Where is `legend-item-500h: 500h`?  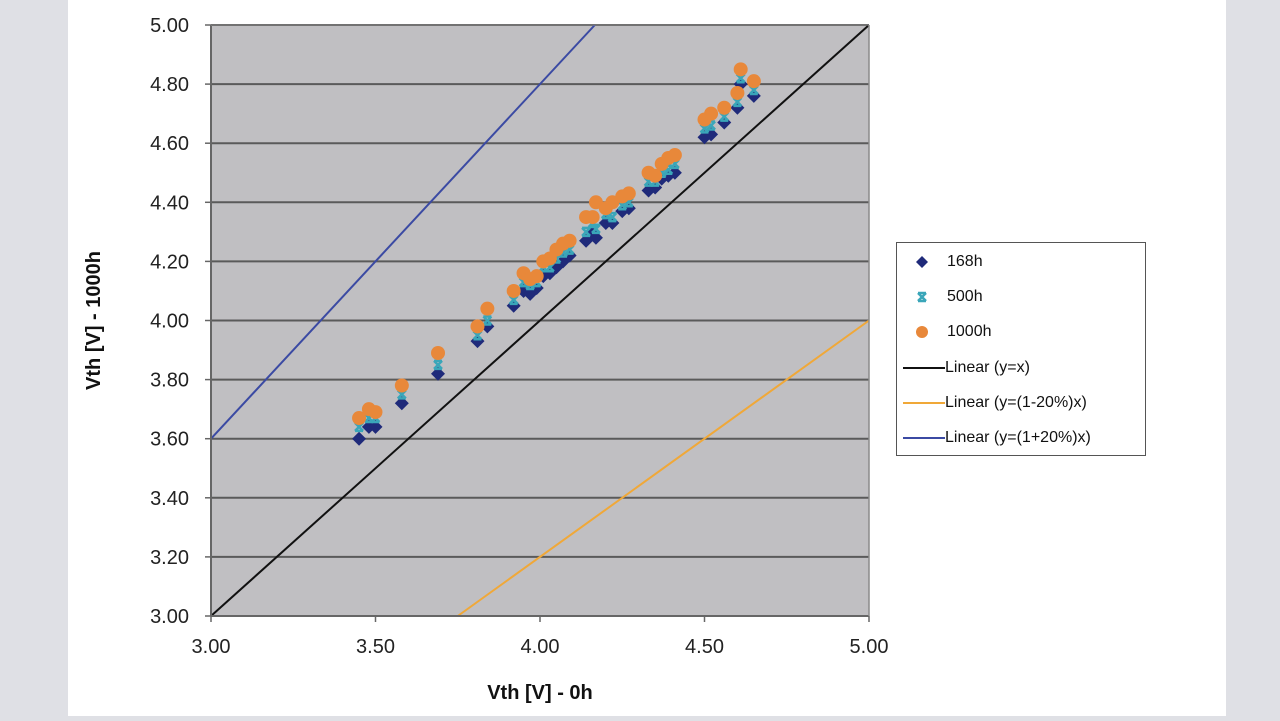 legend-item-500h: 500h is located at coordinates (940, 297).